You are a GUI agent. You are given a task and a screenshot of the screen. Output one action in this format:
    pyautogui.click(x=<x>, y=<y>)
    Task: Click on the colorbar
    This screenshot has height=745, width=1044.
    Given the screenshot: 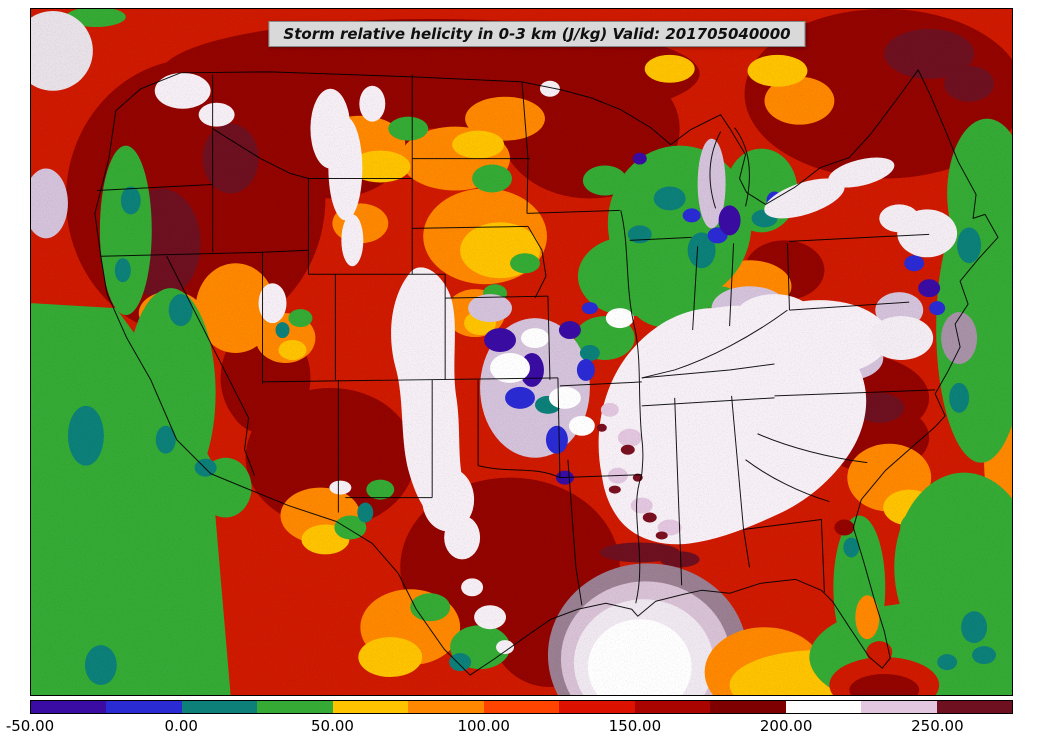 What is the action you would take?
    pyautogui.click(x=521, y=707)
    